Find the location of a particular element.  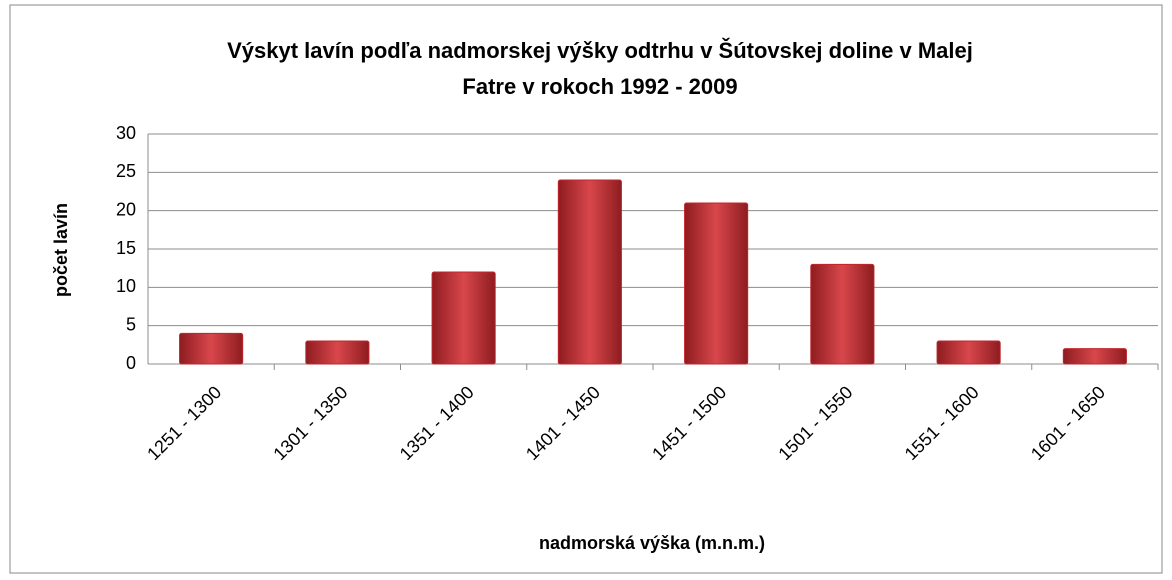

y-axis-label: počet lavín is located at coordinates (61, 250).